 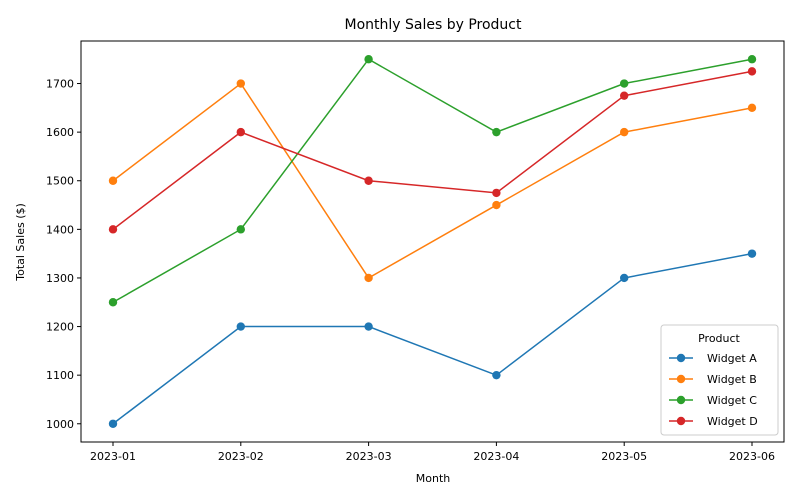 I want to click on y-tick-label: 1700, so click(x=60, y=84).